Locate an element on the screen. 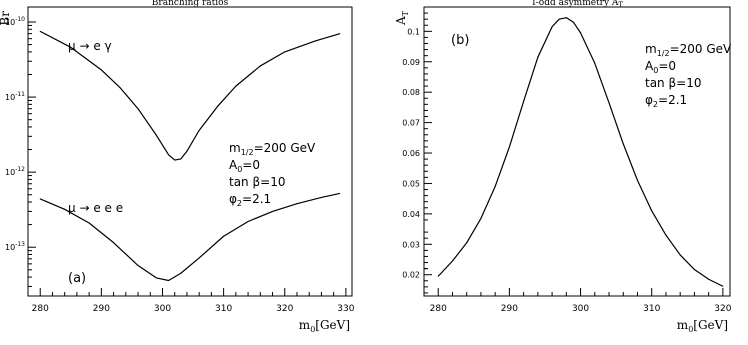 The height and width of the screenshot is (345, 748). y-axis-label: AT is located at coordinates (402, 18).